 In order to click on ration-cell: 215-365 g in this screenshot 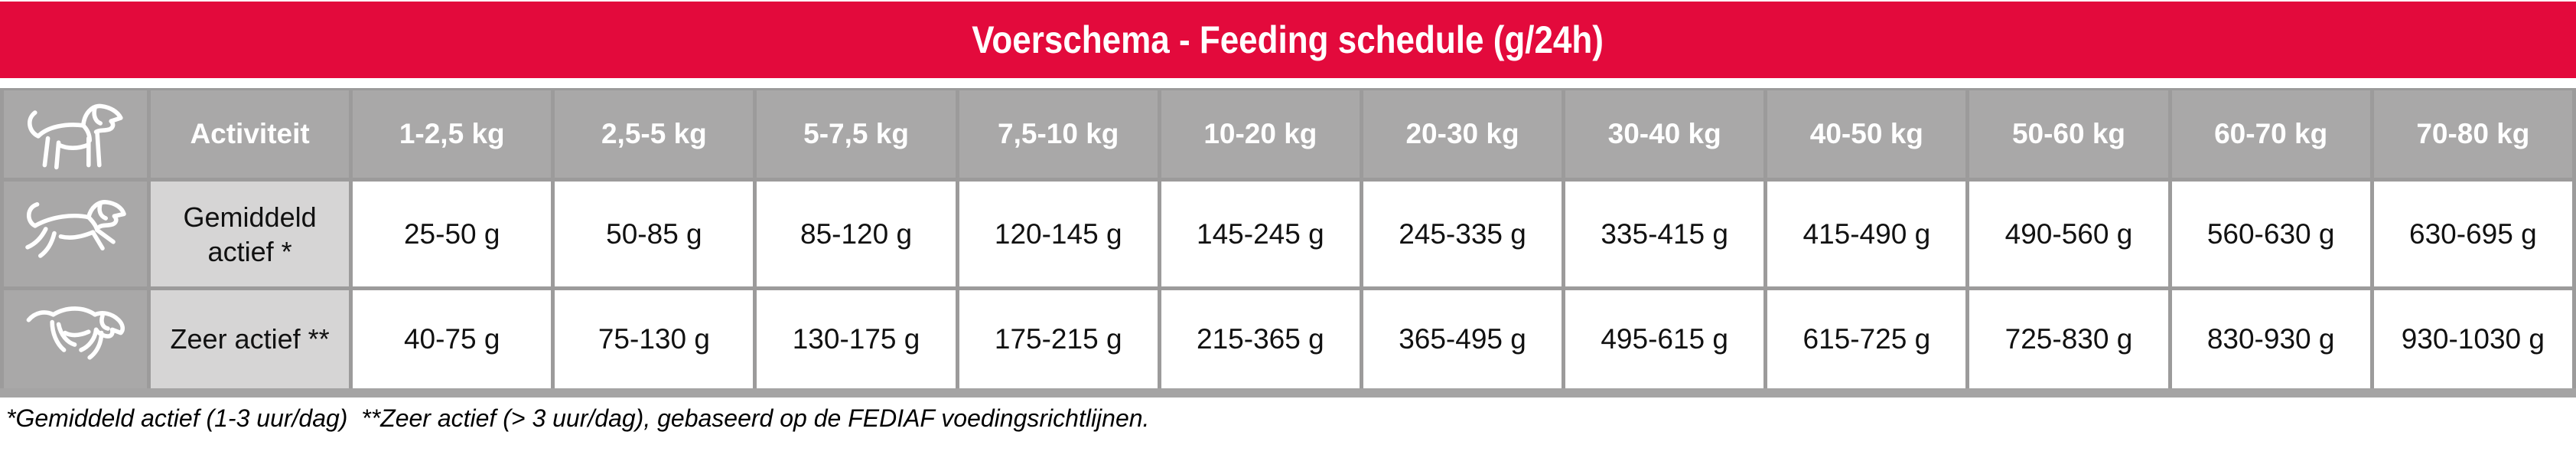, I will do `click(1260, 341)`.